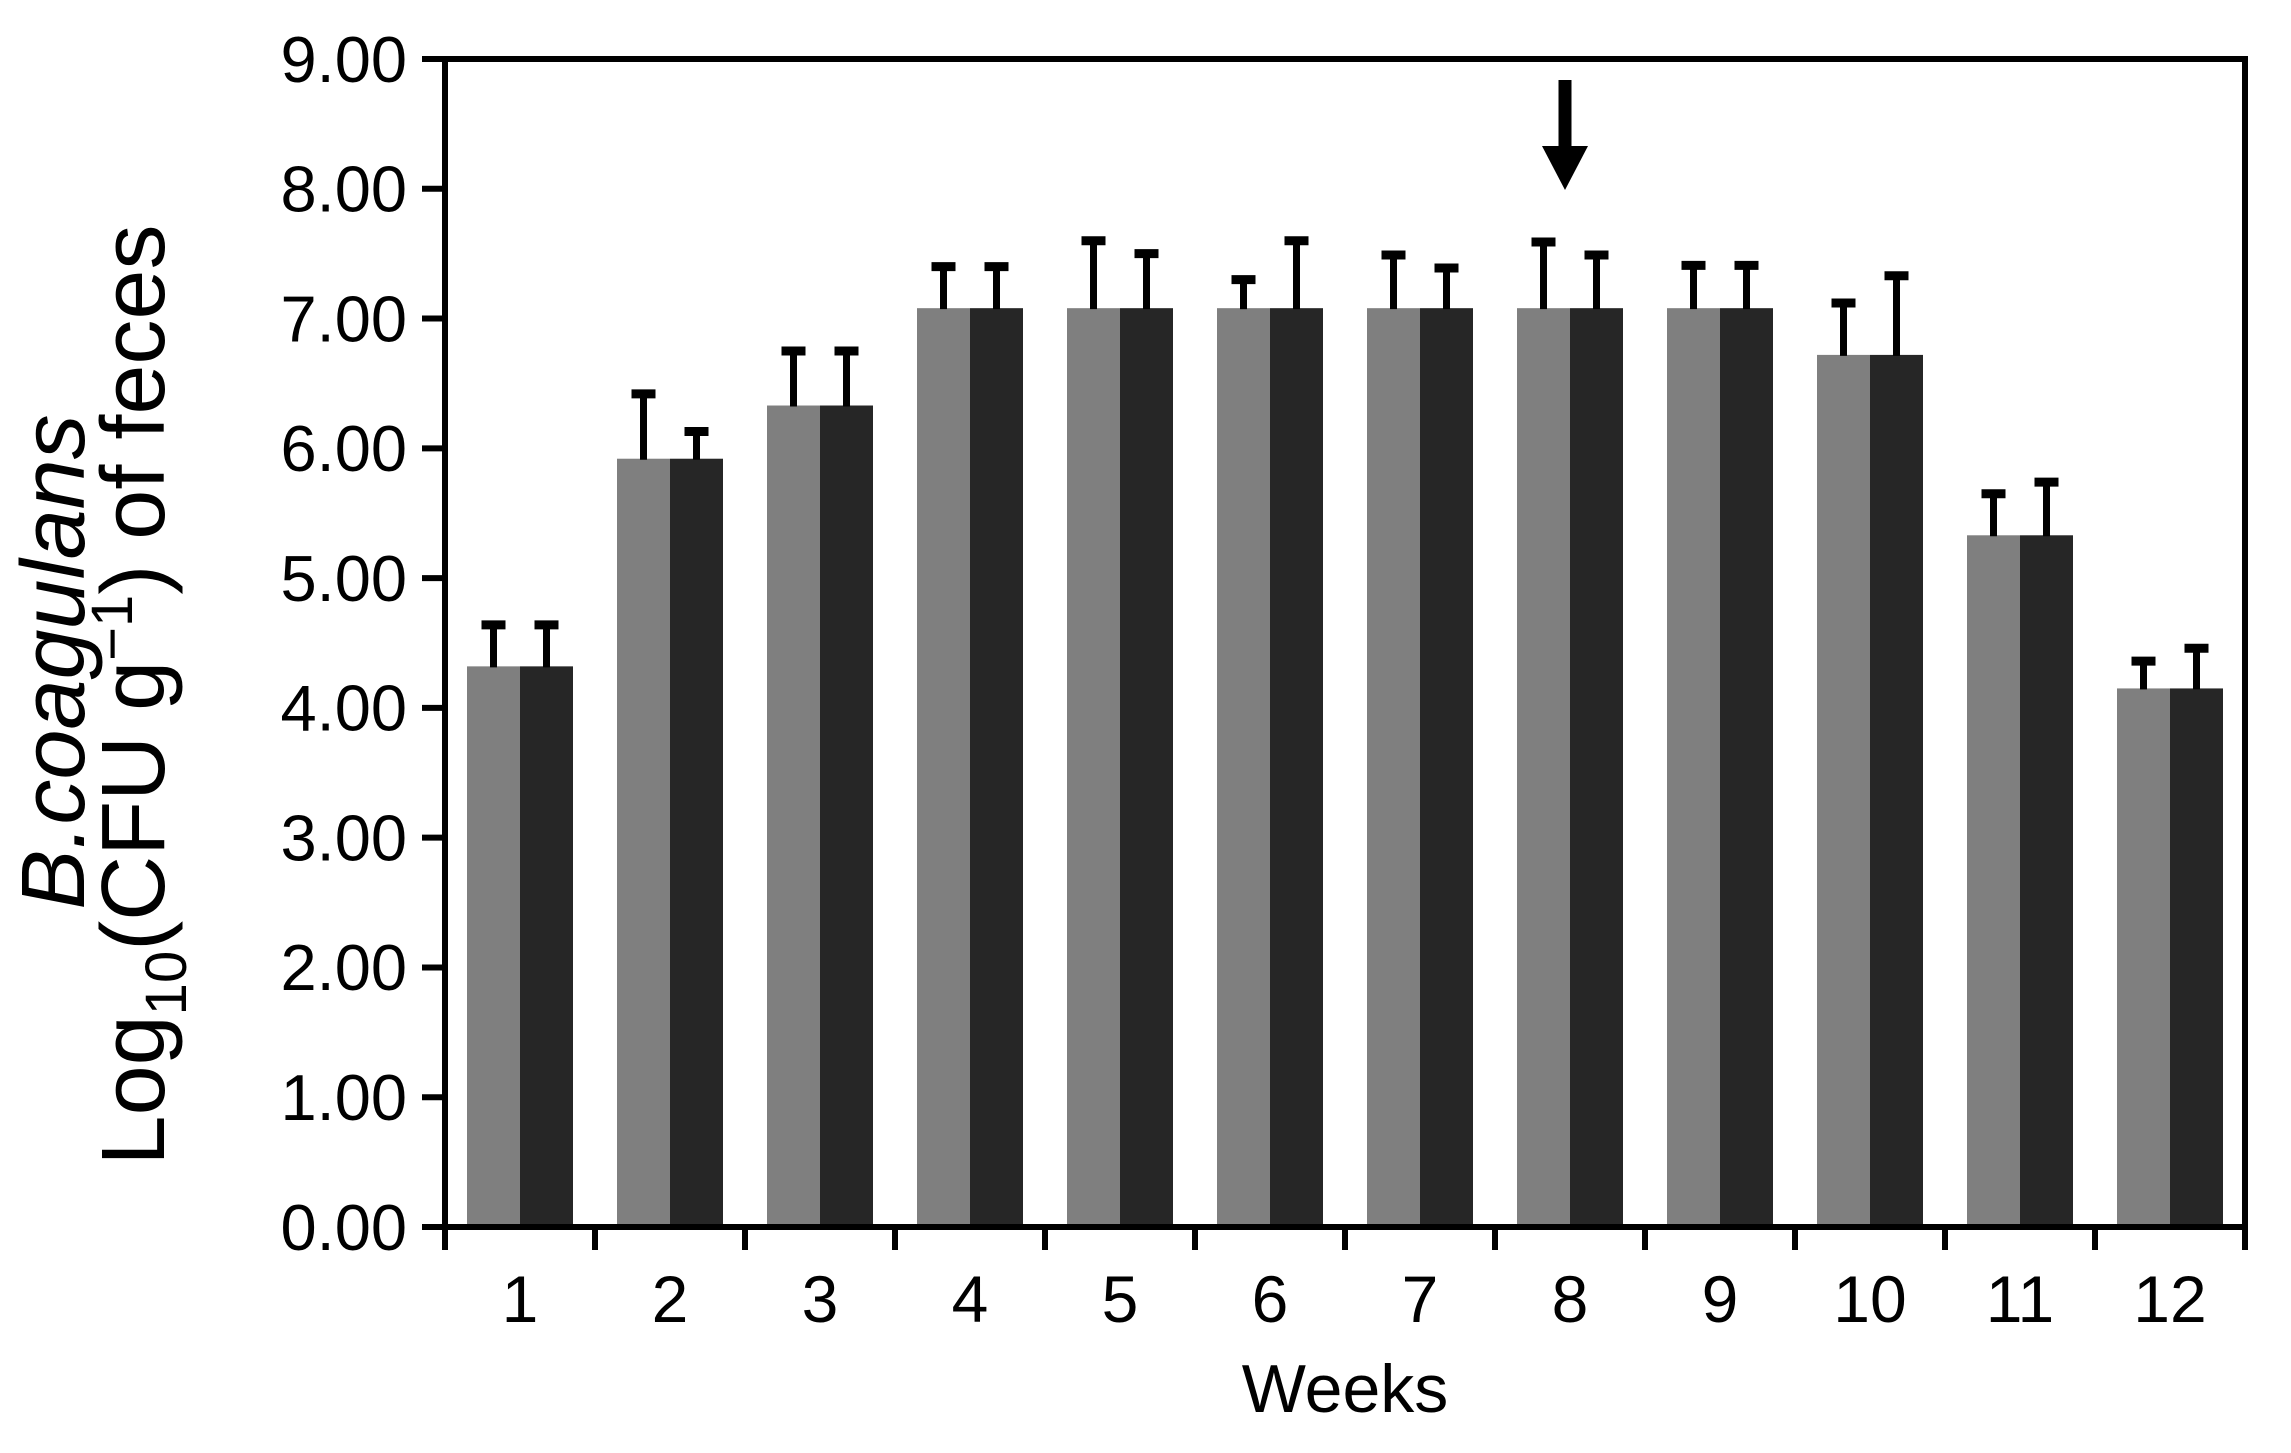  What do you see at coordinates (2196, 957) in the screenshot?
I see `bar-week12-dark-series` at bounding box center [2196, 957].